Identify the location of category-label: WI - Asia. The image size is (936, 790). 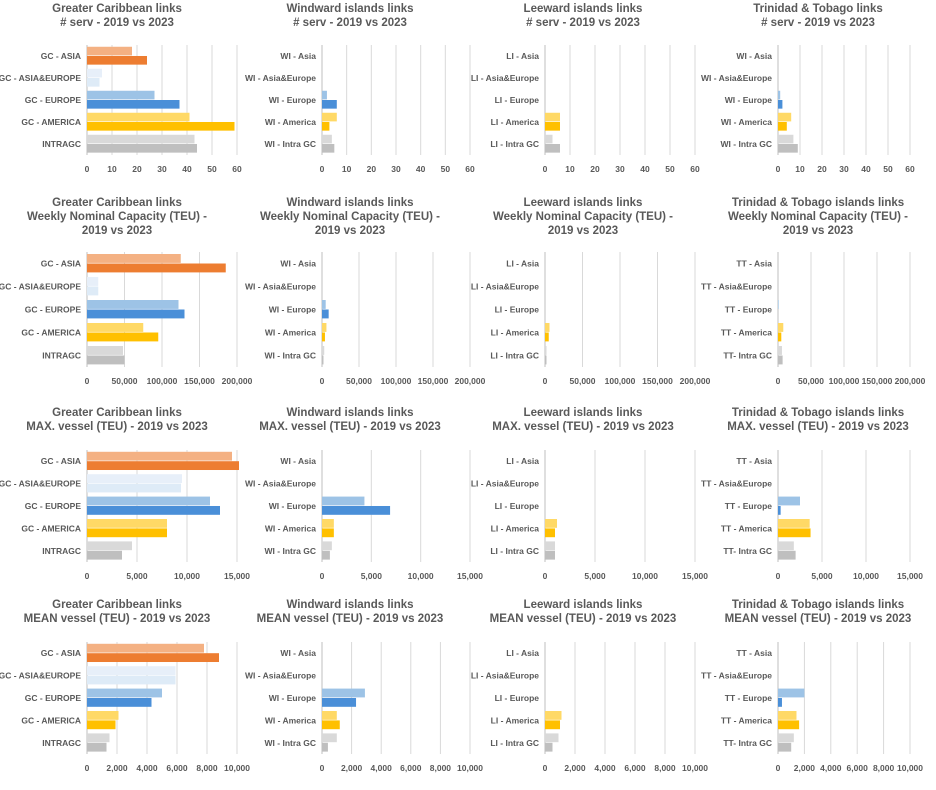
(754, 56).